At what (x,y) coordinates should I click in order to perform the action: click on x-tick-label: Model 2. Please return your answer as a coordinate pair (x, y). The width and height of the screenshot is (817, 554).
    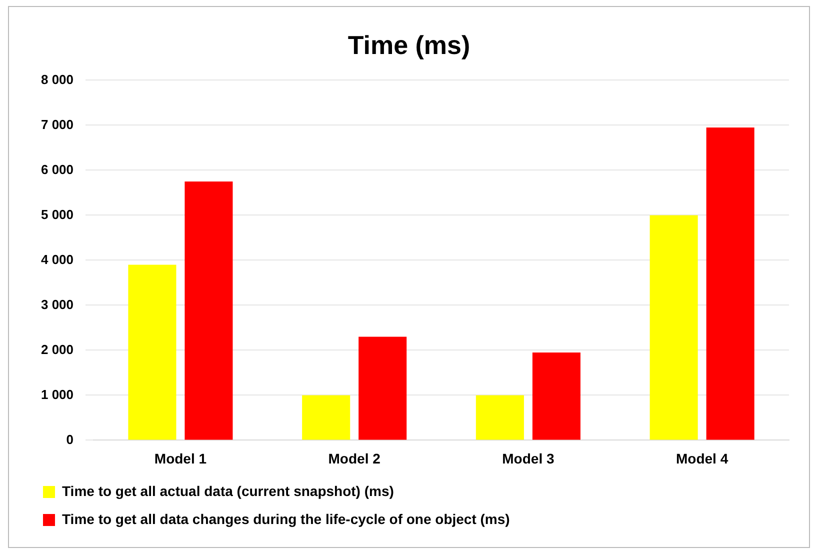
    Looking at the image, I should click on (354, 458).